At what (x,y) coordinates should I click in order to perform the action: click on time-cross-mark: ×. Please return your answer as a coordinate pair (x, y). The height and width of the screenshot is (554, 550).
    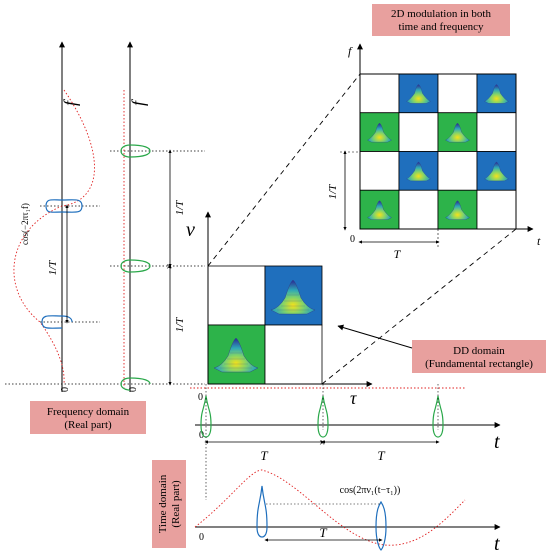
    Looking at the image, I should click on (322, 443).